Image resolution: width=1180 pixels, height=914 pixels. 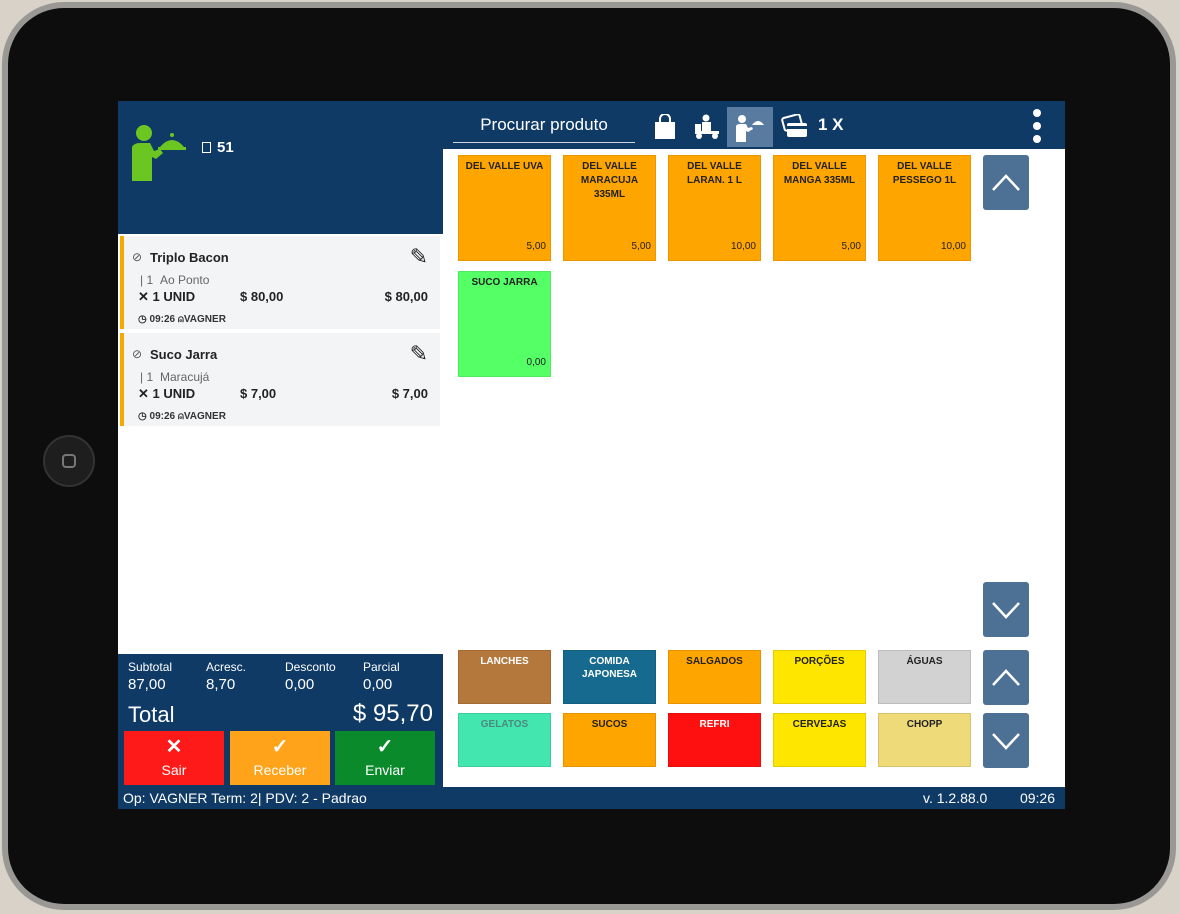 I want to click on parcial-label: Parcial, so click(x=381, y=667).